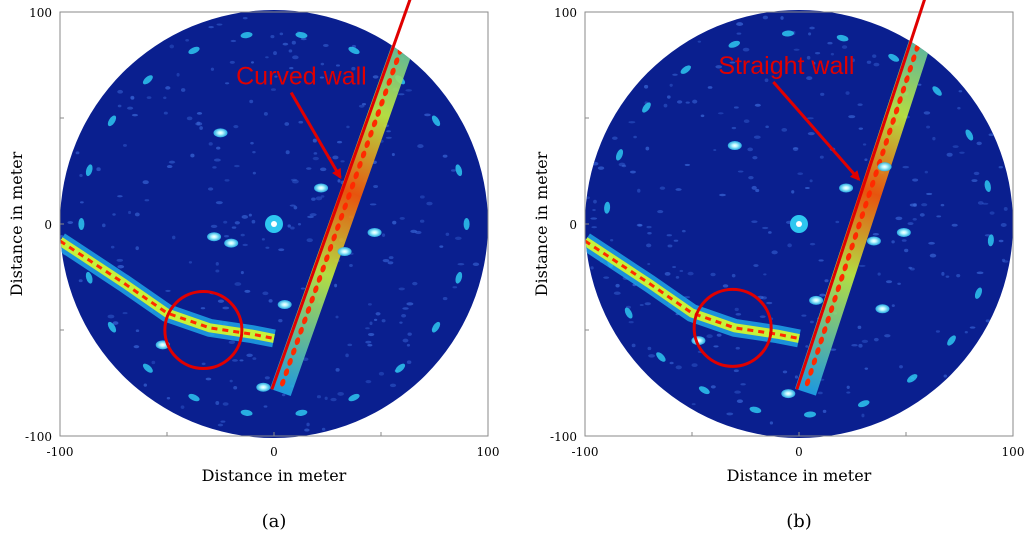 This screenshot has height=540, width=1025. What do you see at coordinates (692, 289) in the screenshot?
I see `lower-wall-hot` at bounding box center [692, 289].